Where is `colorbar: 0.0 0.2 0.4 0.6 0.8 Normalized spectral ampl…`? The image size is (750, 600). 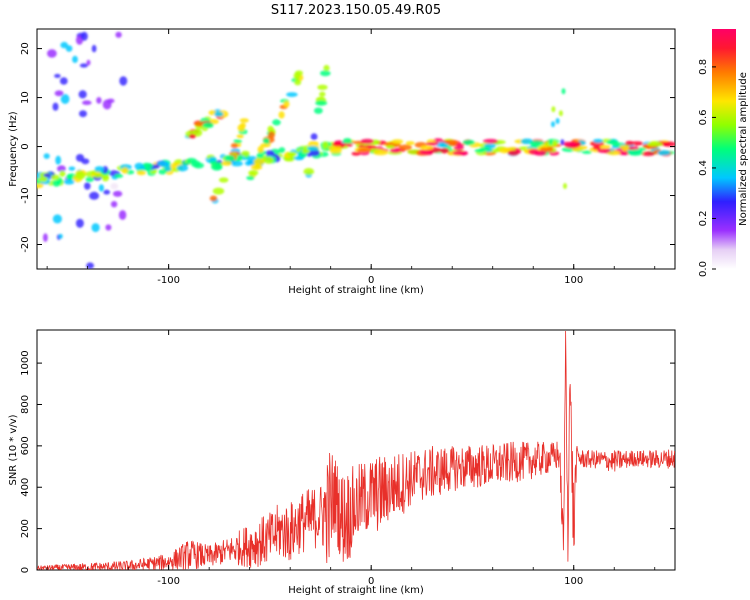 colorbar: 0.0 0.2 0.4 0.6 0.8 Normalized spectral ampl… is located at coordinates (723, 153).